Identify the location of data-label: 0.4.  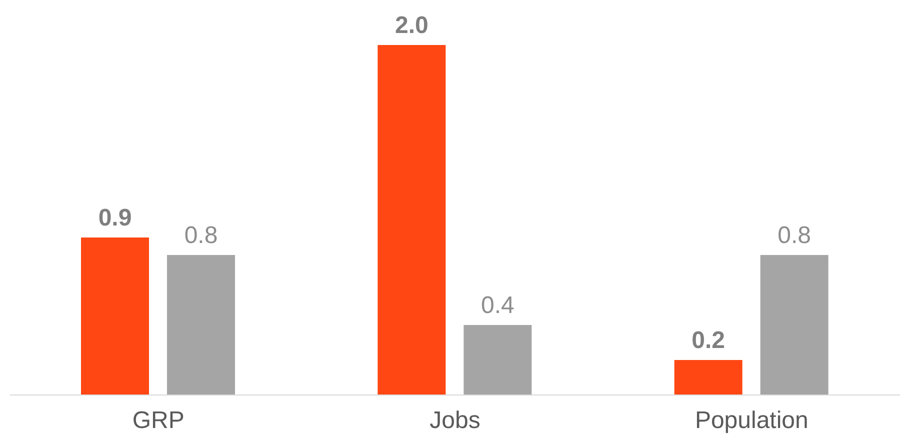
(497, 305).